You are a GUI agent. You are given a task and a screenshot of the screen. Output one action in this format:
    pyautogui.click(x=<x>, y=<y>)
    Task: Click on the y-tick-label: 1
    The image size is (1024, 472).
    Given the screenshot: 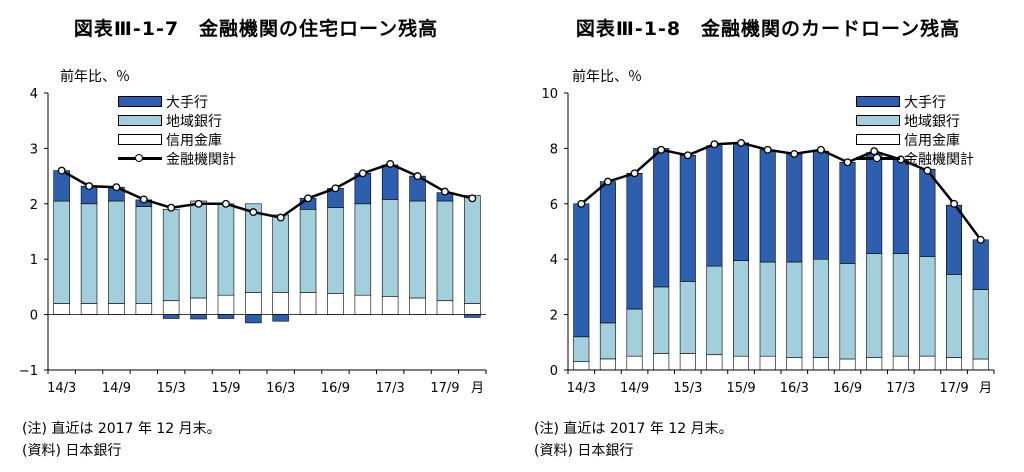 What is the action you would take?
    pyautogui.click(x=34, y=260)
    